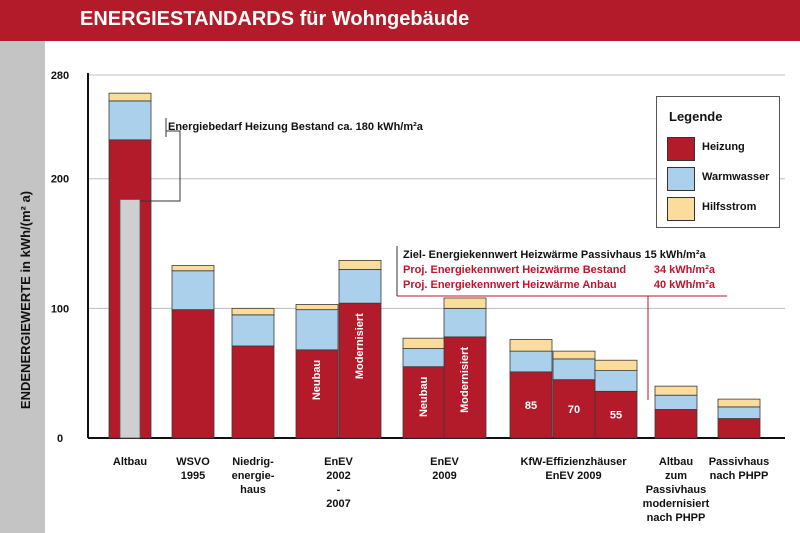 The height and width of the screenshot is (533, 800). I want to click on bar-0-0-warmwasser, so click(130, 120).